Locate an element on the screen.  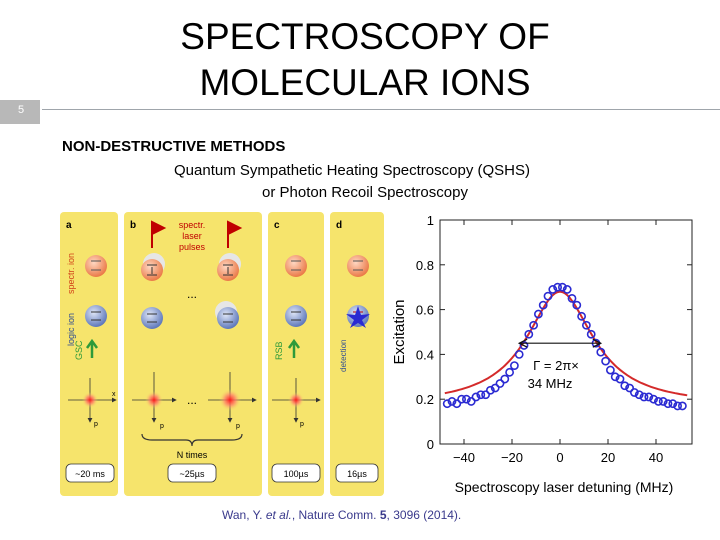
panel-c is located at coordinates (296, 354).